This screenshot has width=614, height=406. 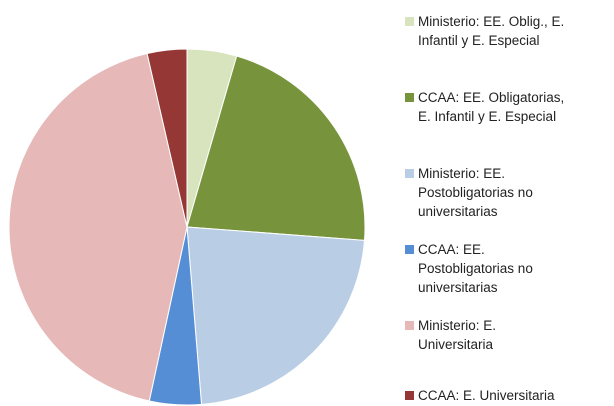 I want to click on legend-label: CCAA: E. Universitaria, so click(x=486, y=395).